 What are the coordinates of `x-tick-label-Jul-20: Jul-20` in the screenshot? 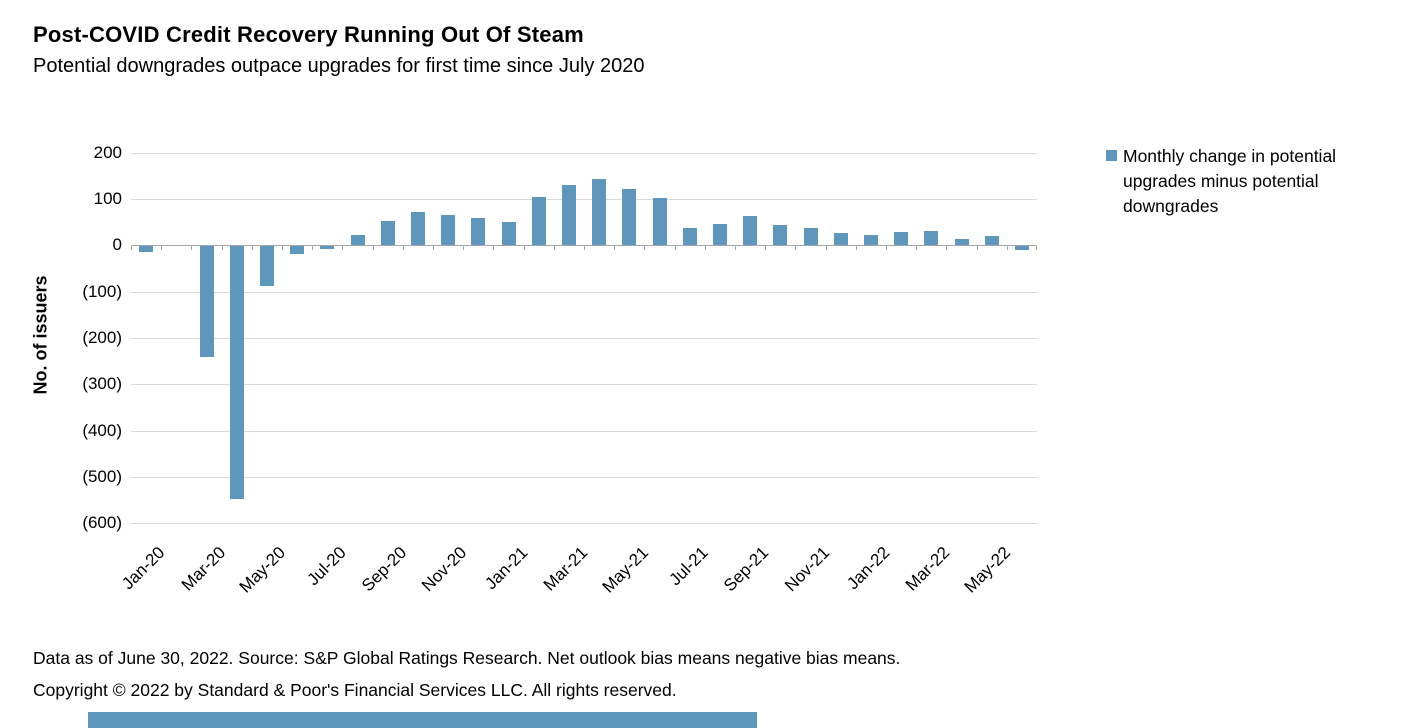 It's located at (326, 566).